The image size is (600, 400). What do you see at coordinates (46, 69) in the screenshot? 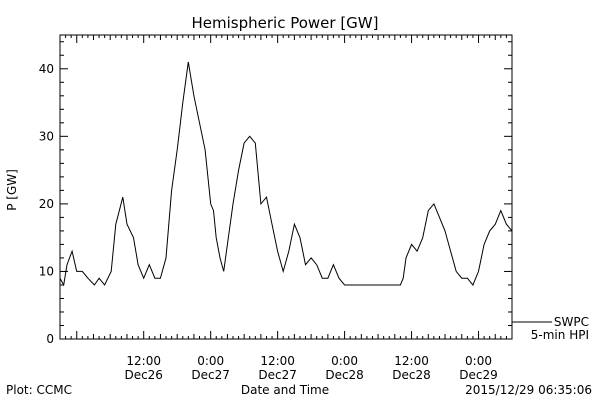
I see `y-tick-label: 40` at bounding box center [46, 69].